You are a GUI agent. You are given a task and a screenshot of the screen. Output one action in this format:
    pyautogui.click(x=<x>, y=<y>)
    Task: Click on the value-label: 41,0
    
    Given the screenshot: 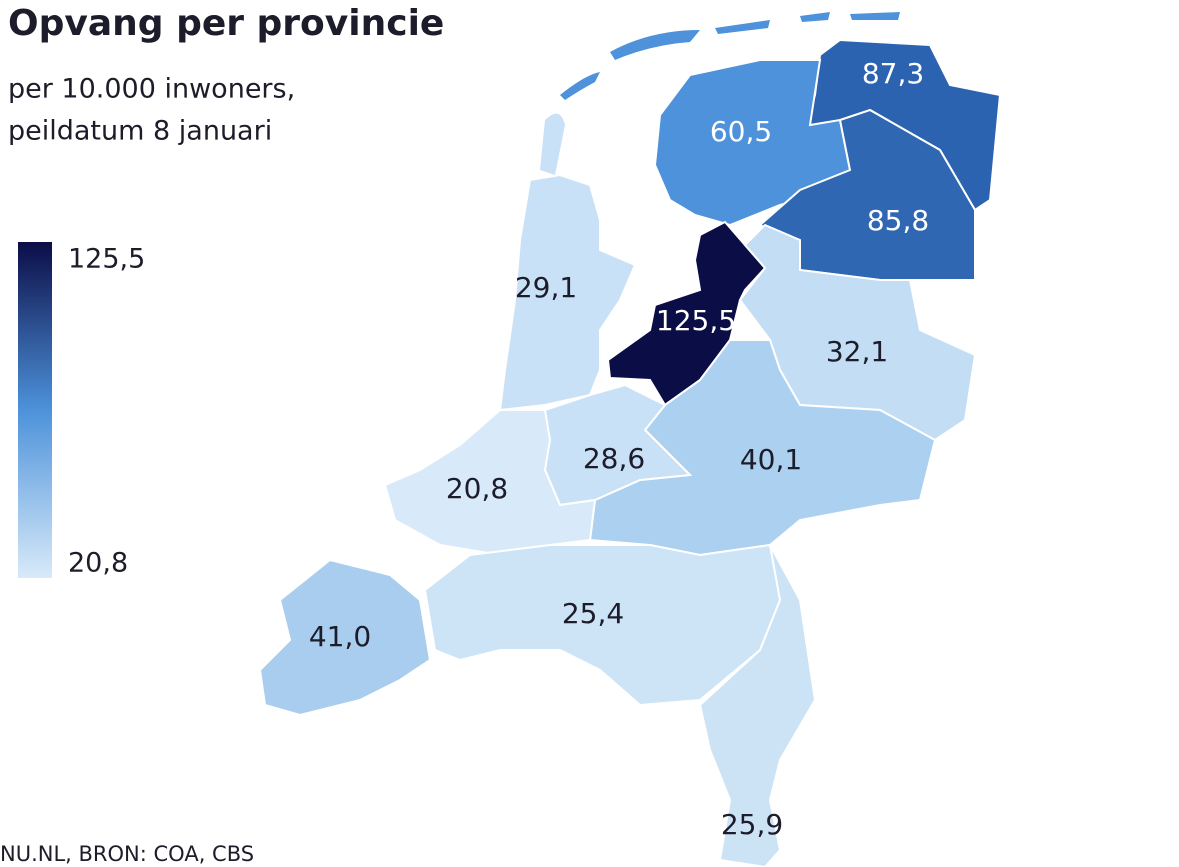 What is the action you would take?
    pyautogui.click(x=340, y=636)
    